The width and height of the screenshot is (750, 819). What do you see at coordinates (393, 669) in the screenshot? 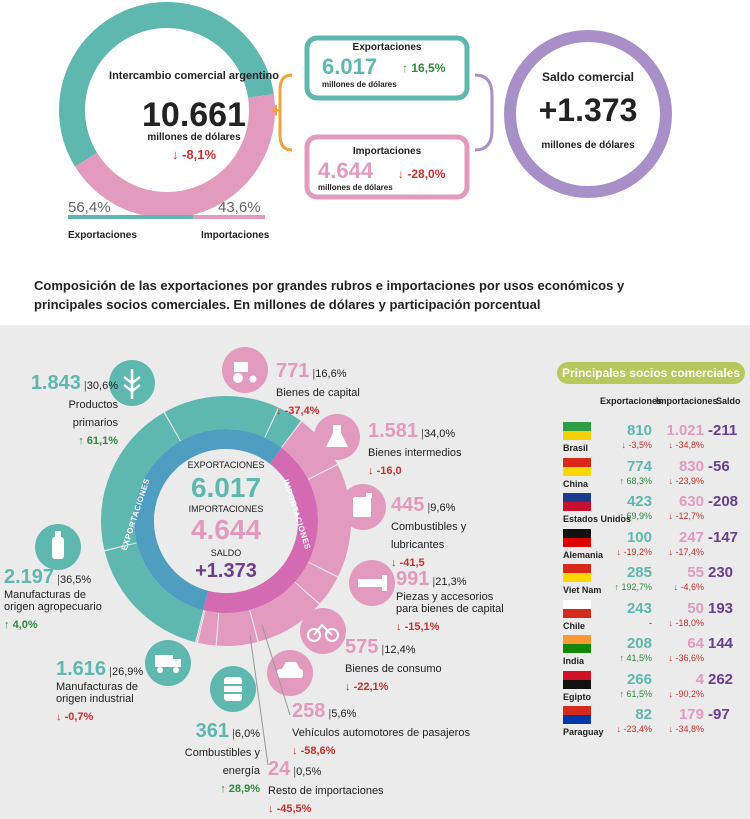
I see `item-name: Bienes de consumo` at bounding box center [393, 669].